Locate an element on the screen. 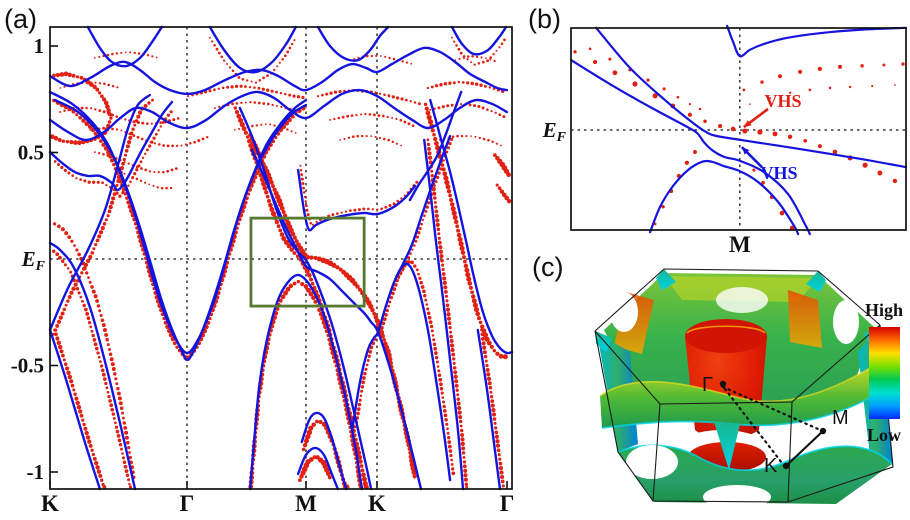  path-gamma-k-dotted is located at coordinates (753, 426).